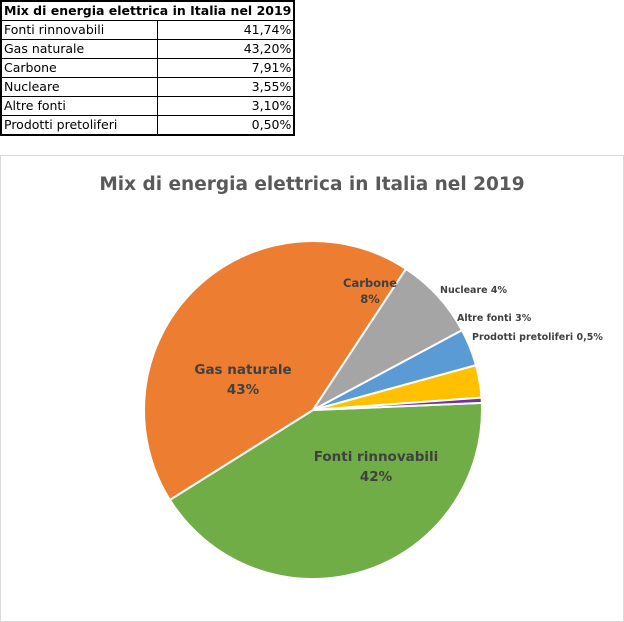 This screenshot has height=622, width=624. Describe the element at coordinates (79, 68) in the screenshot. I see `table-cell-category: Carbone` at that location.